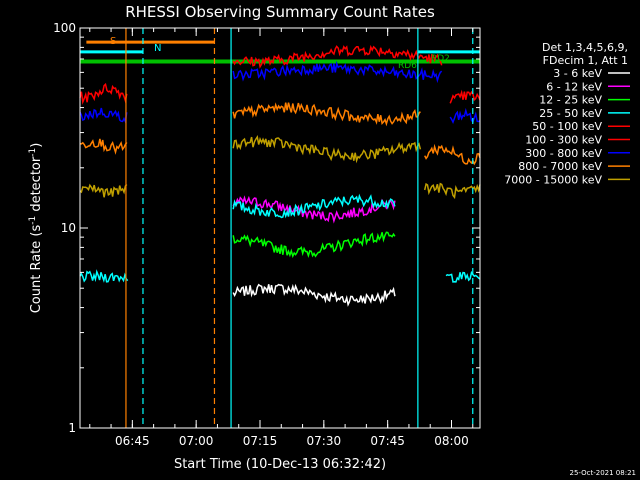 The width and height of the screenshot is (640, 480). What do you see at coordinates (72, 428) in the screenshot?
I see `y-tick-label-0: 1` at bounding box center [72, 428].